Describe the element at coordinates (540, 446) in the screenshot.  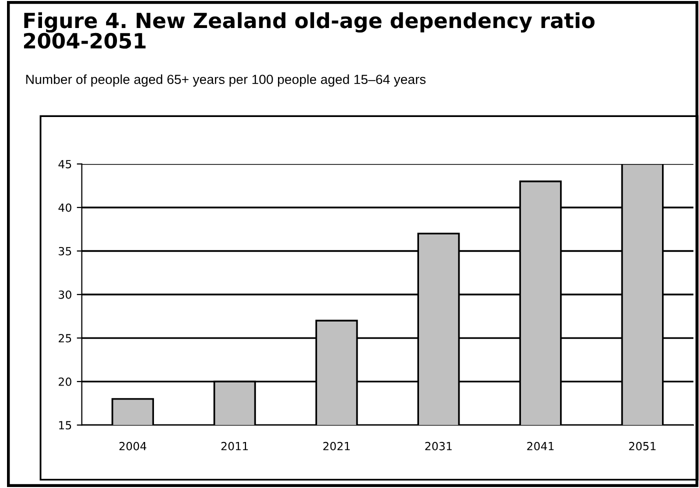
I see `x-tick-label: 2041` at that location.